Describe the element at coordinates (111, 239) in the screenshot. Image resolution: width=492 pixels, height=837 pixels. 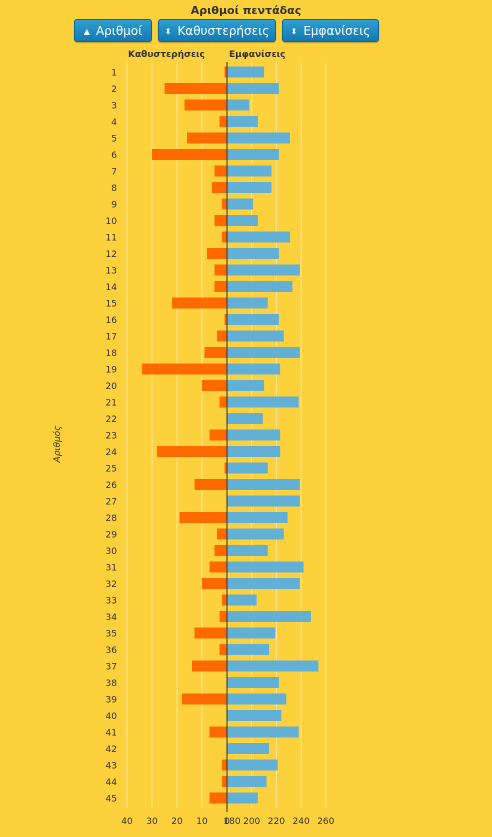
I see `category-label: 11` at that location.